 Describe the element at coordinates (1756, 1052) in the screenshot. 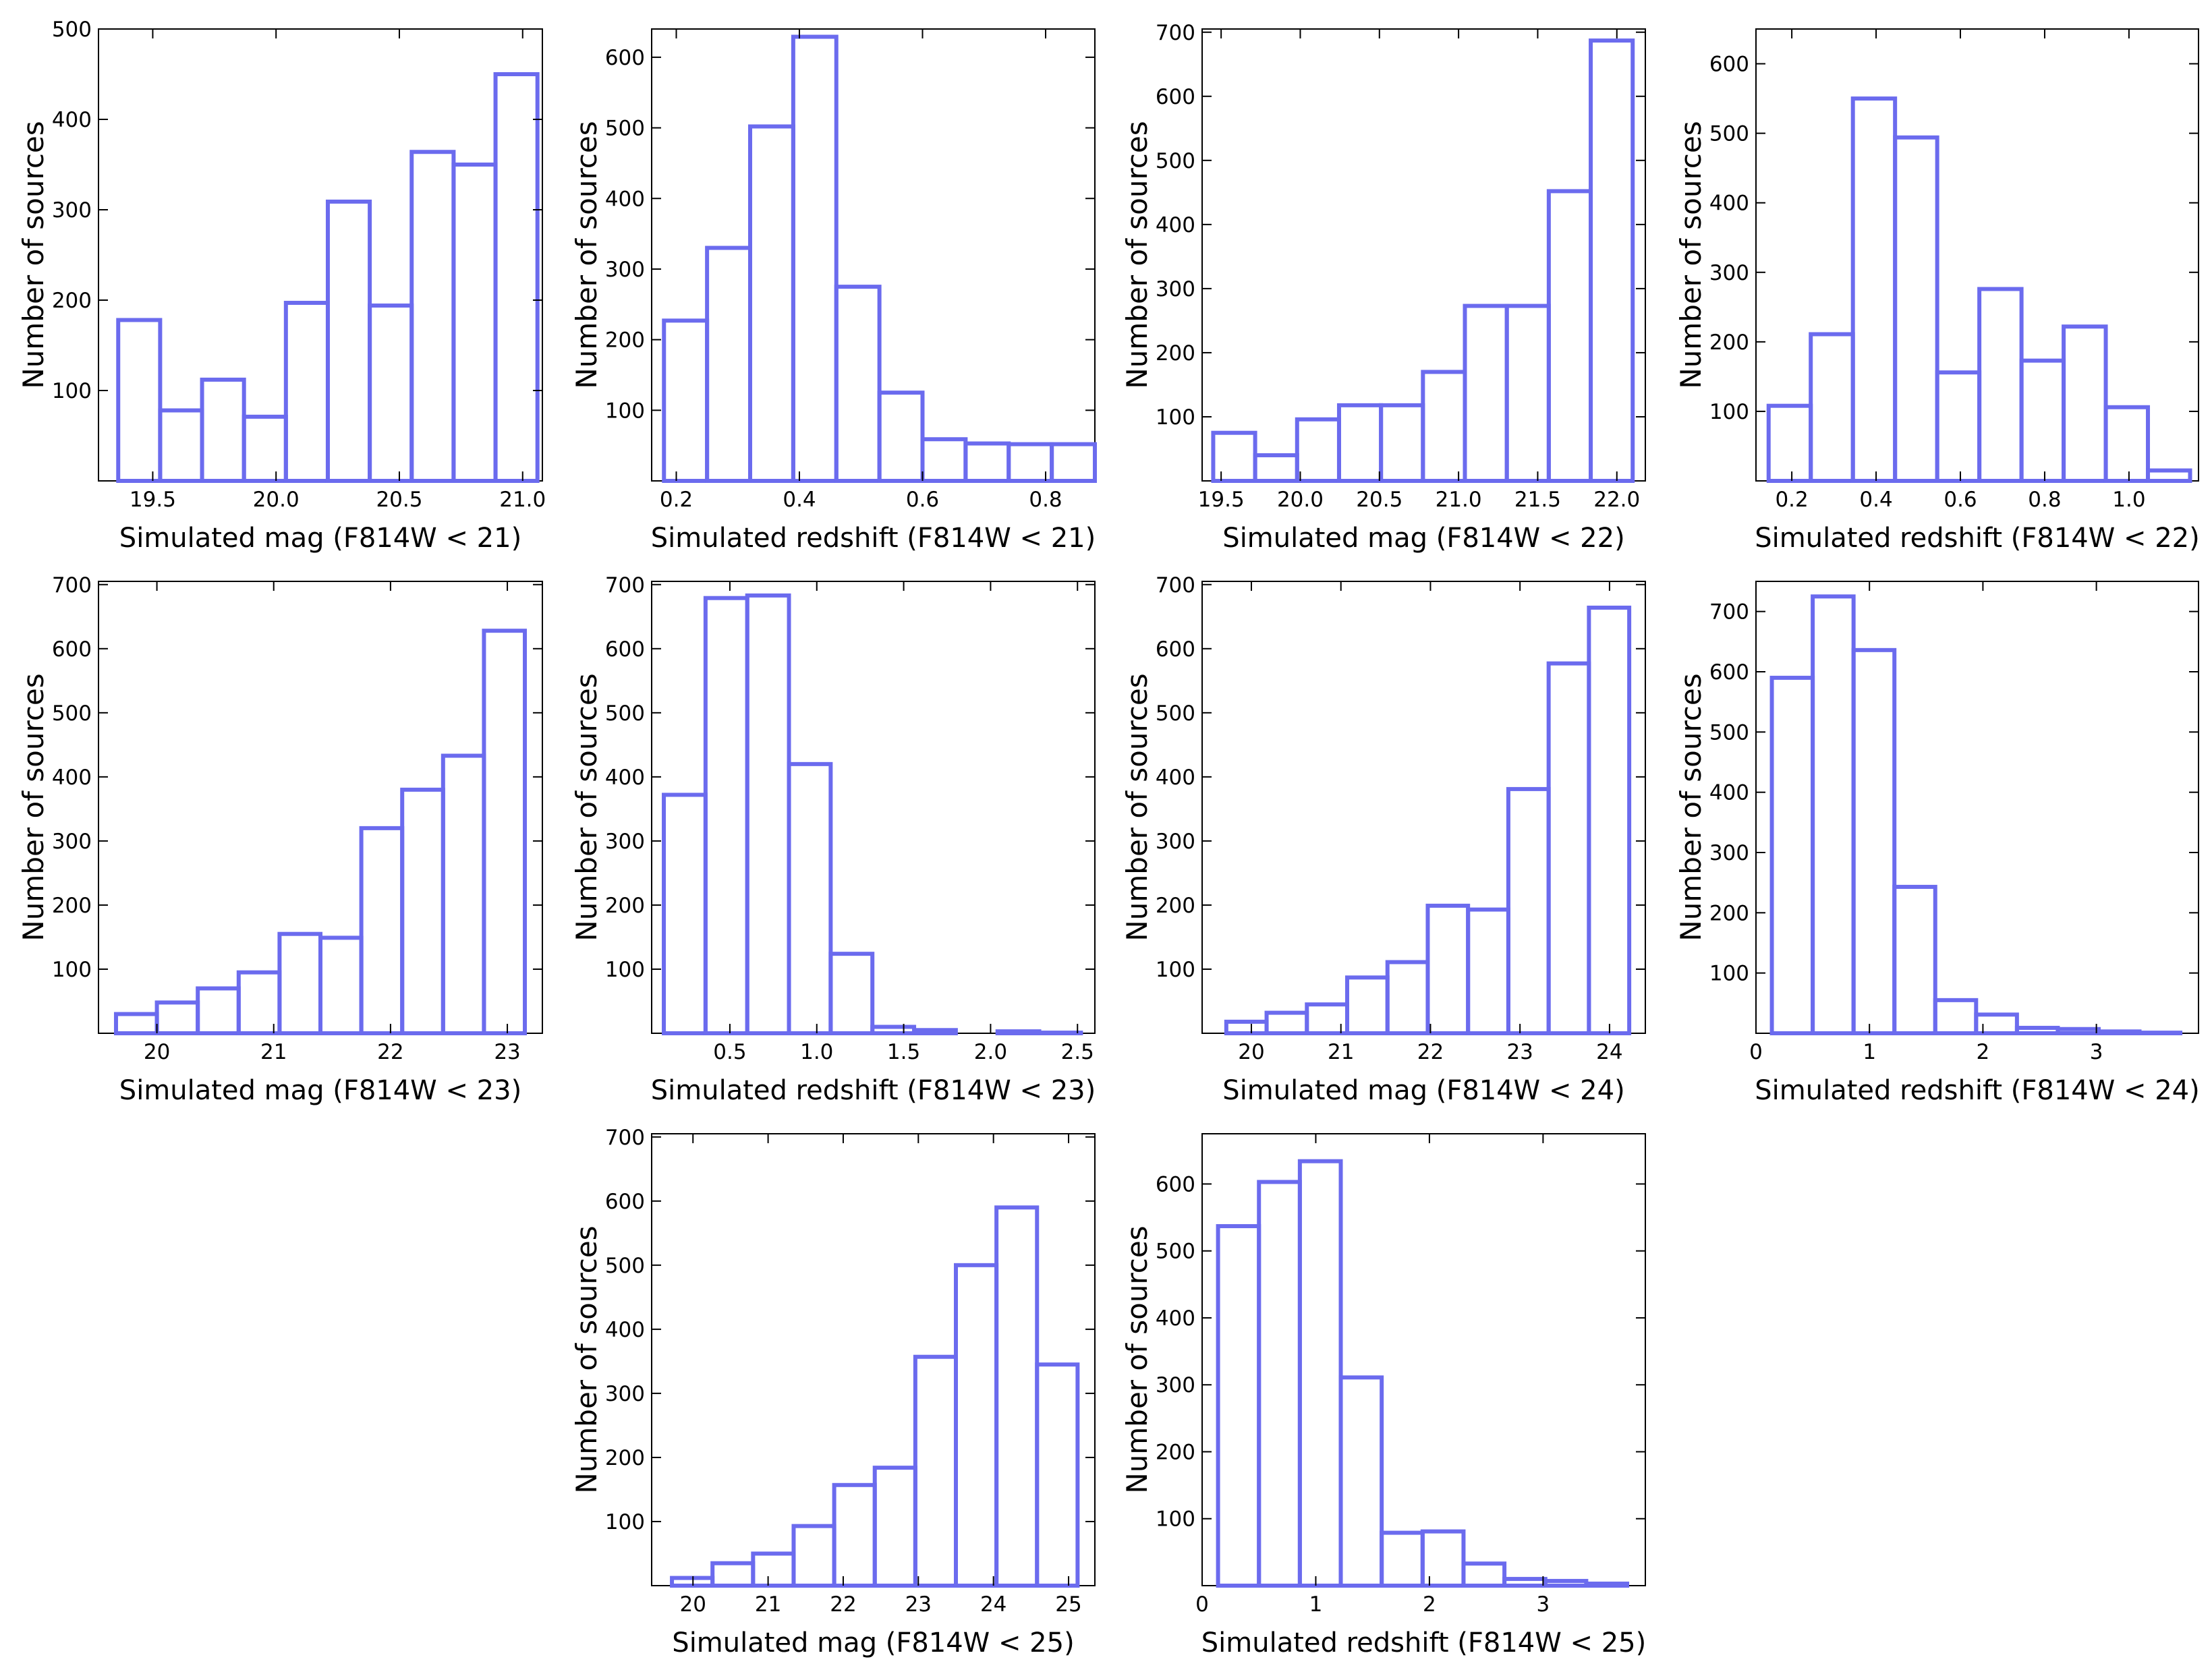

I see `x-tick-label: 0` at that location.